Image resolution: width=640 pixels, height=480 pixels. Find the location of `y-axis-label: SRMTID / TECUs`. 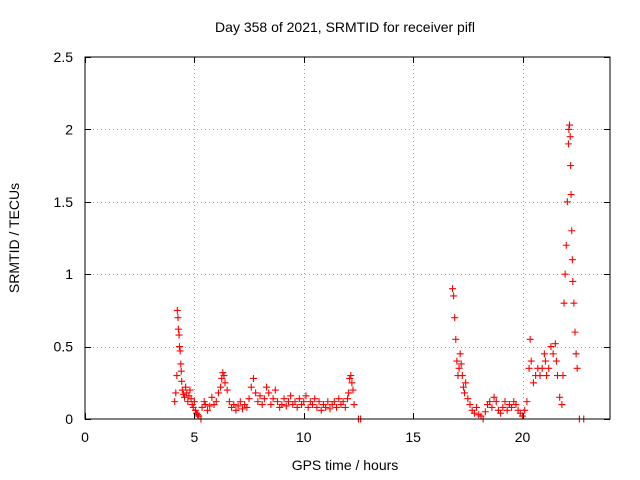

y-axis-label: SRMTID / TECUs is located at coordinates (14, 238).